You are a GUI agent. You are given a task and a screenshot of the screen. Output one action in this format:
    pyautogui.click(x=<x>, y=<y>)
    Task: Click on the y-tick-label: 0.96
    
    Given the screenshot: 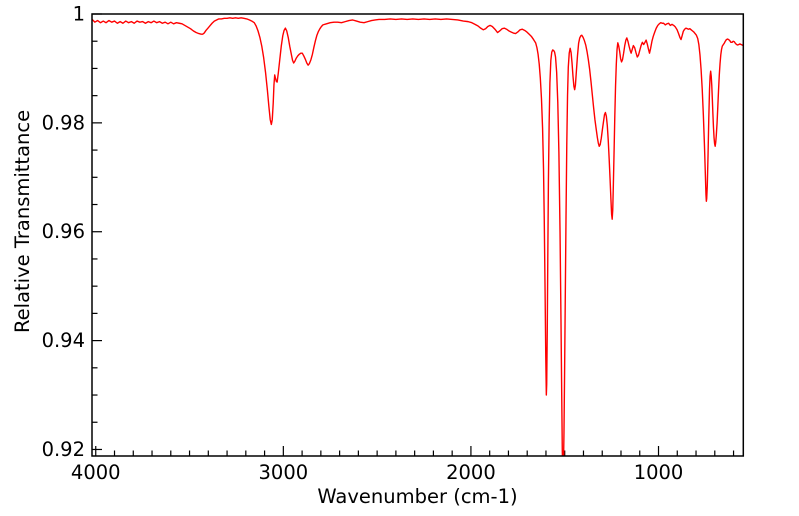 What is the action you would take?
    pyautogui.click(x=63, y=231)
    